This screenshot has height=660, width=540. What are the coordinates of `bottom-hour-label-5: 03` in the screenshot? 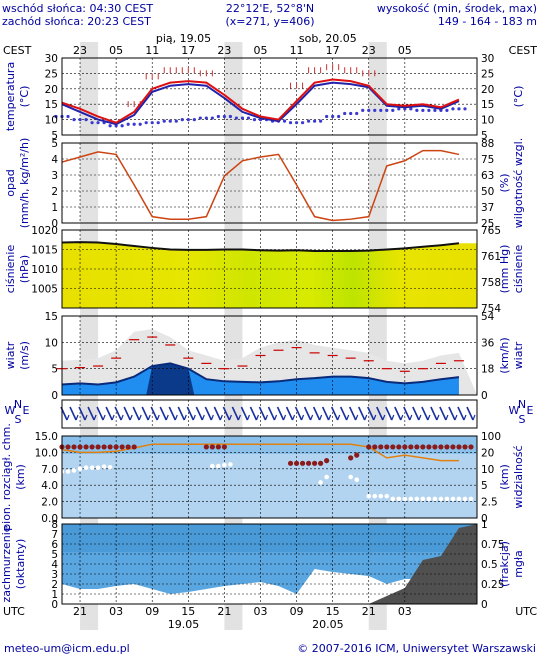 It's located at (260, 611).